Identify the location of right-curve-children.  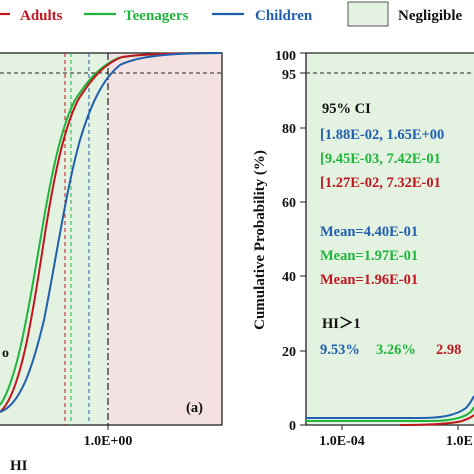
(390, 407).